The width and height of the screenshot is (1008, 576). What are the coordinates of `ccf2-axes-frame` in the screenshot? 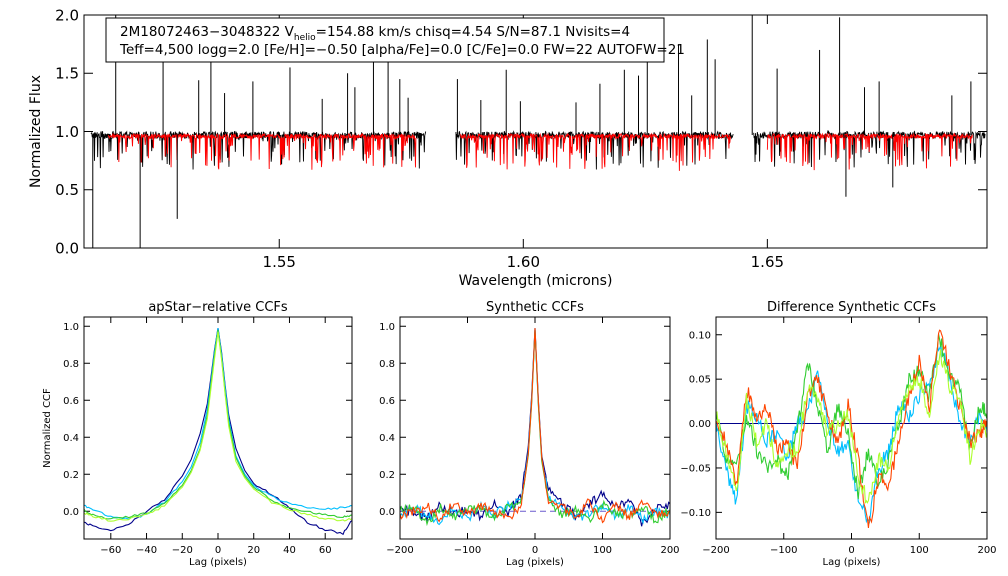 It's located at (535, 428).